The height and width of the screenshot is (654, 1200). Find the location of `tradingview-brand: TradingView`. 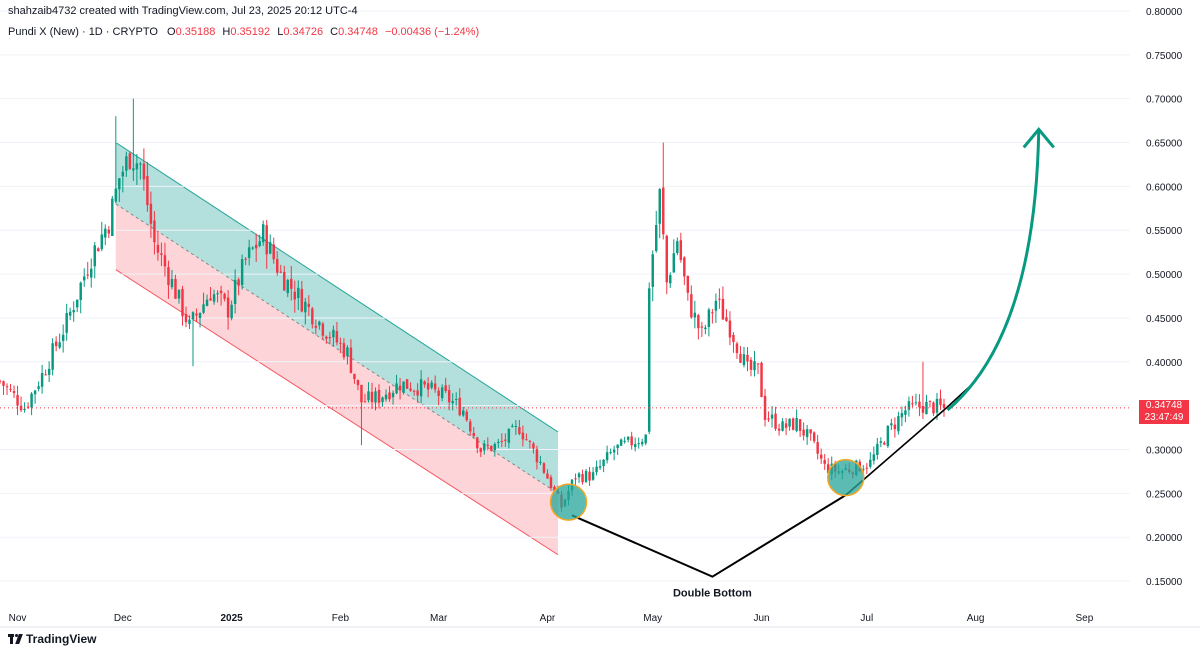

tradingview-brand: TradingView is located at coordinates (52, 639).